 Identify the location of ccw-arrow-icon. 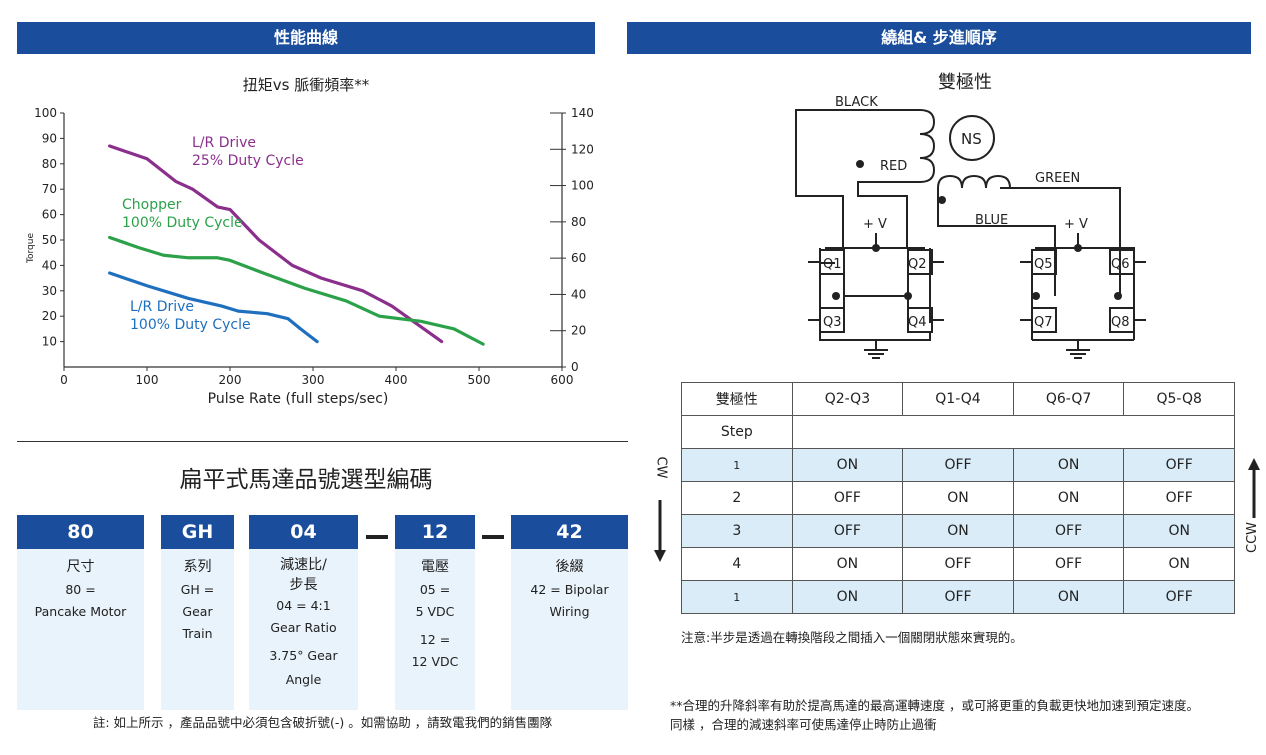
(1254, 488).